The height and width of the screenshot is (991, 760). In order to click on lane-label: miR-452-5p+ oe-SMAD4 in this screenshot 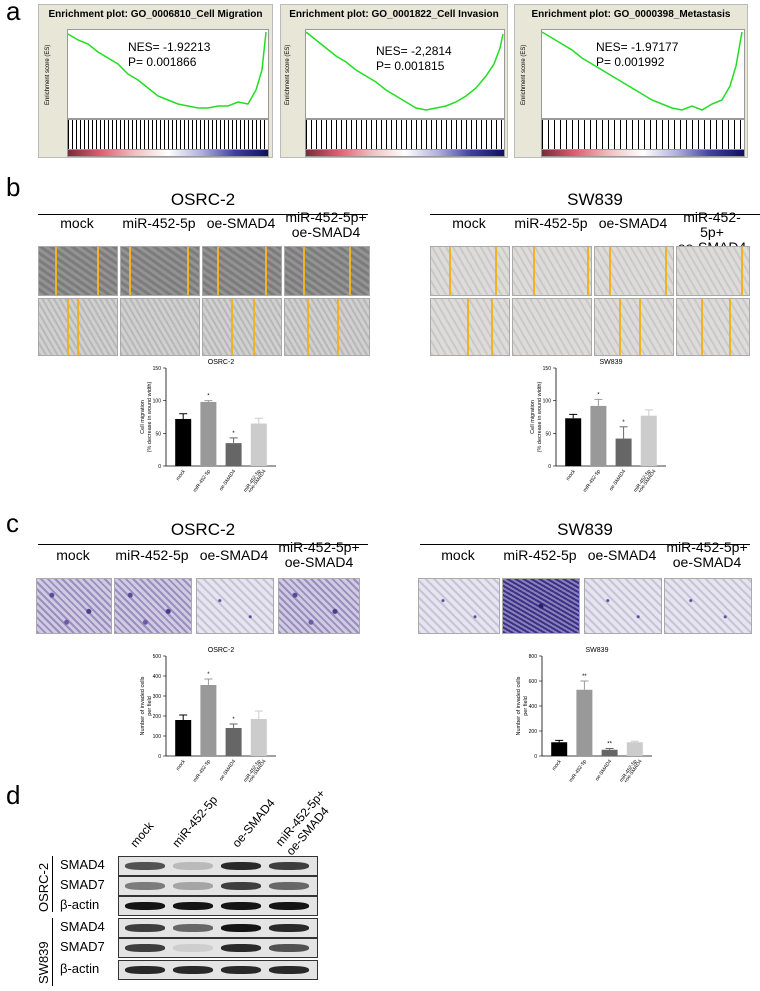, I will do `click(302, 822)`.